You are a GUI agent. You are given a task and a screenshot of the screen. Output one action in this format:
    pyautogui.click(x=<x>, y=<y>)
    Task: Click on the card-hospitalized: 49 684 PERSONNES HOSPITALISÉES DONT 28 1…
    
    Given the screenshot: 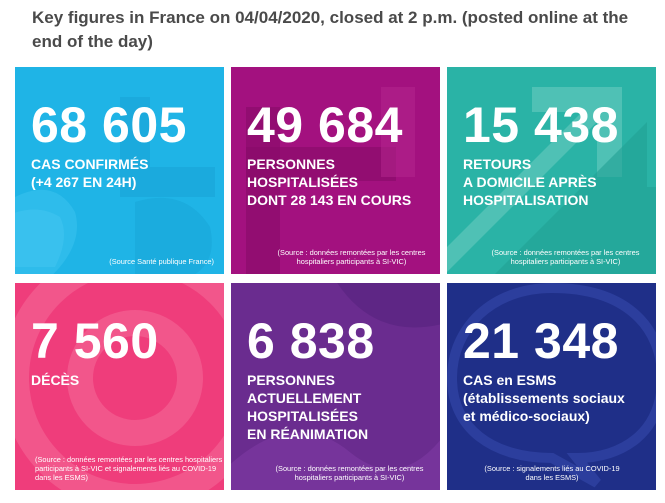 What is the action you would take?
    pyautogui.click(x=335, y=170)
    